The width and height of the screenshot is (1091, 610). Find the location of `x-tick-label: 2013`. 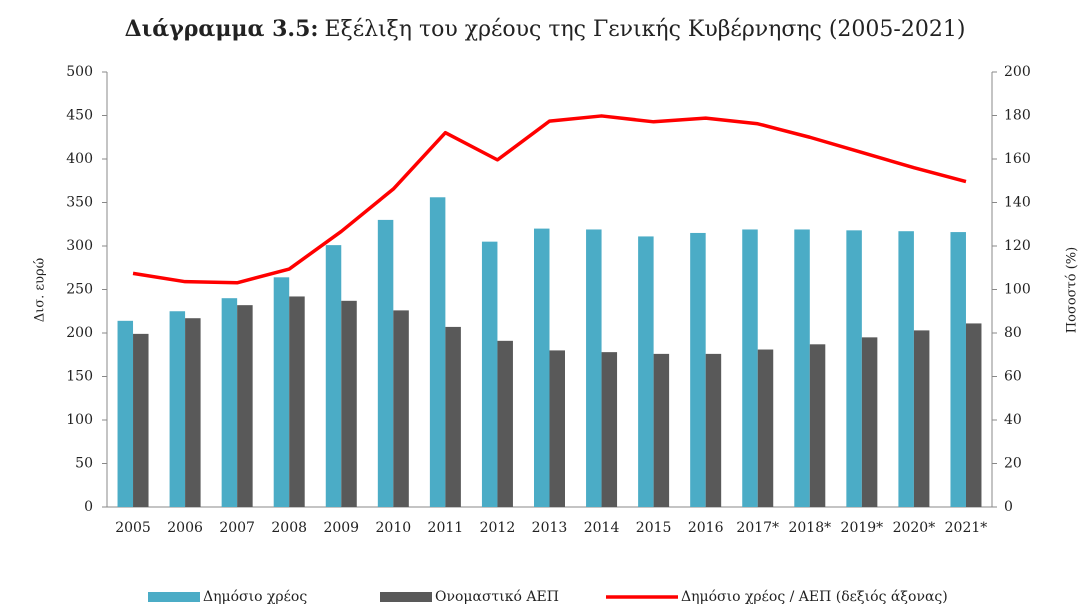

x-tick-label: 2013 is located at coordinates (550, 528).